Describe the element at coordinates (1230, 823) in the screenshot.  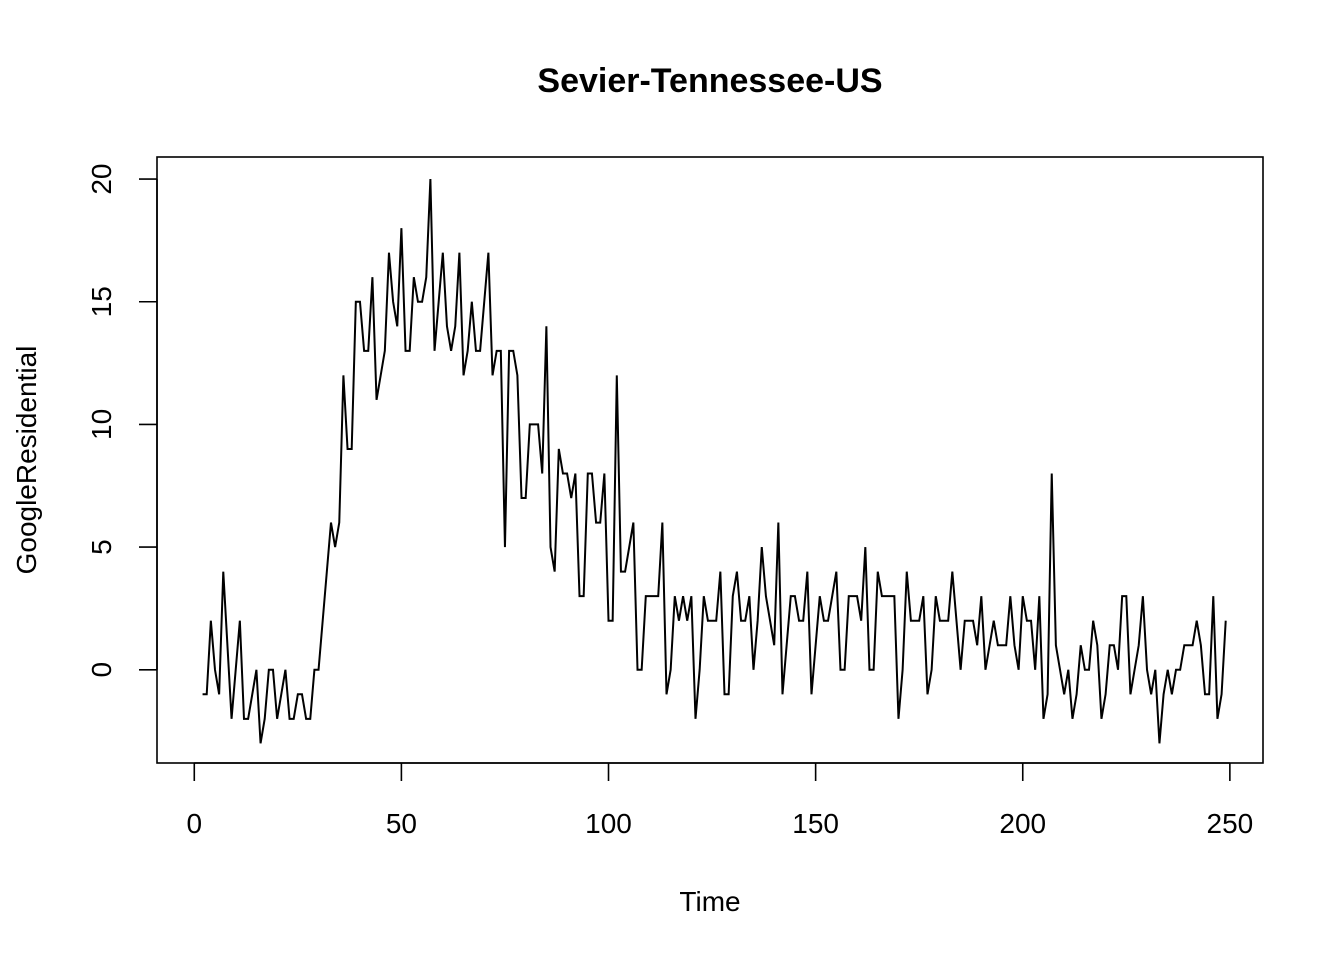
I see `x-tick-label: 250` at that location.